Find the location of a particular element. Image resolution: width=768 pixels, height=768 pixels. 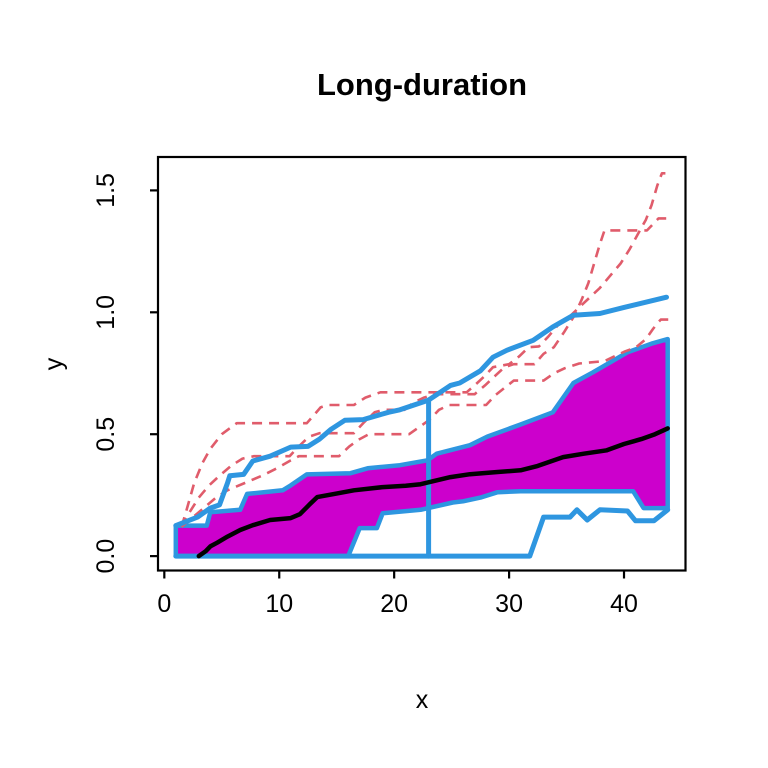

y-tick-label: 0.0 is located at coordinates (106, 556).